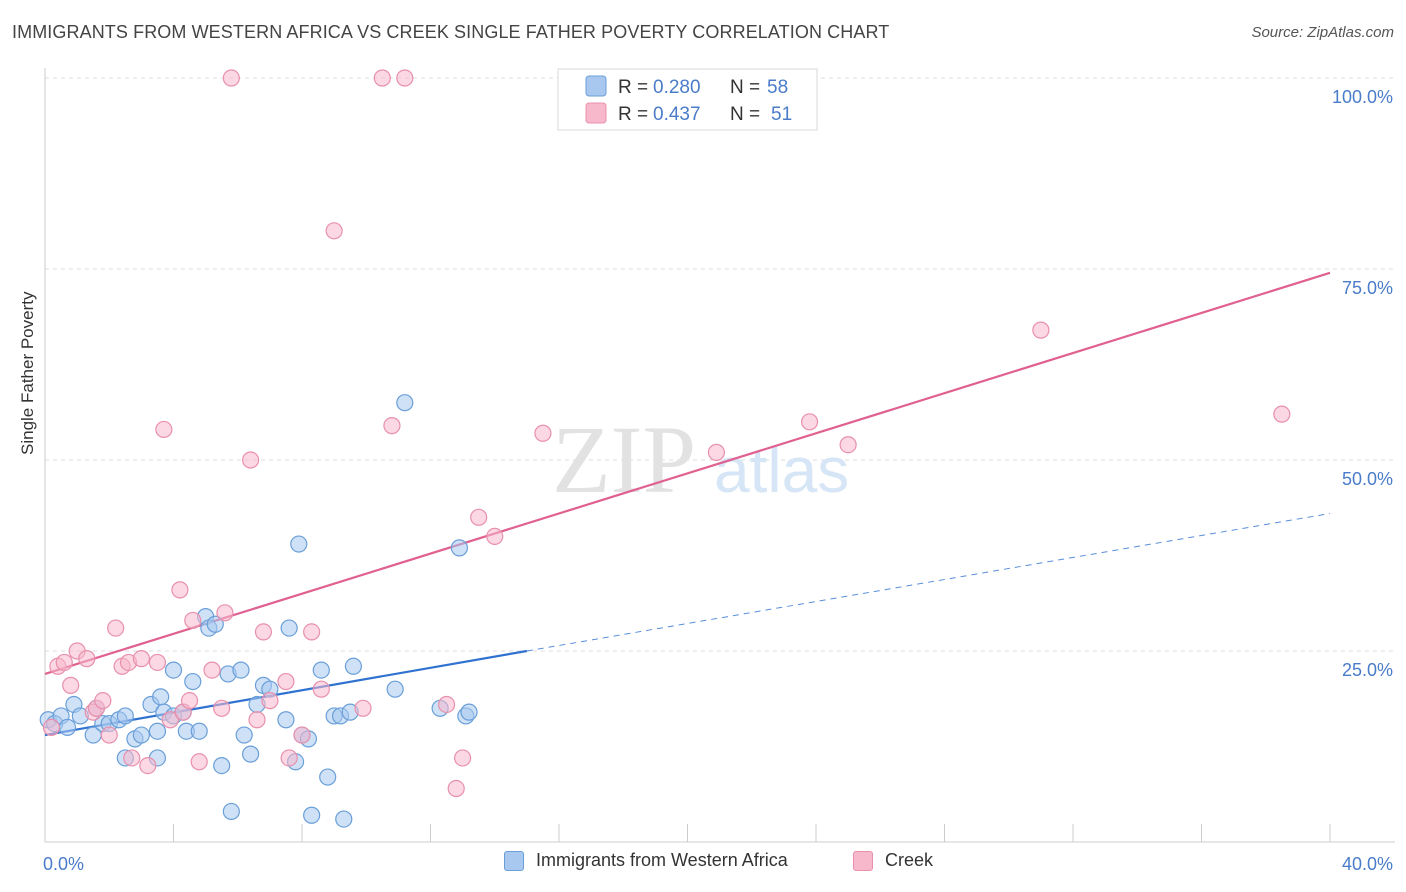 Image resolution: width=1406 pixels, height=892 pixels. What do you see at coordinates (1367, 864) in the screenshot?
I see `x-tick-label: 40.0%` at bounding box center [1367, 864].